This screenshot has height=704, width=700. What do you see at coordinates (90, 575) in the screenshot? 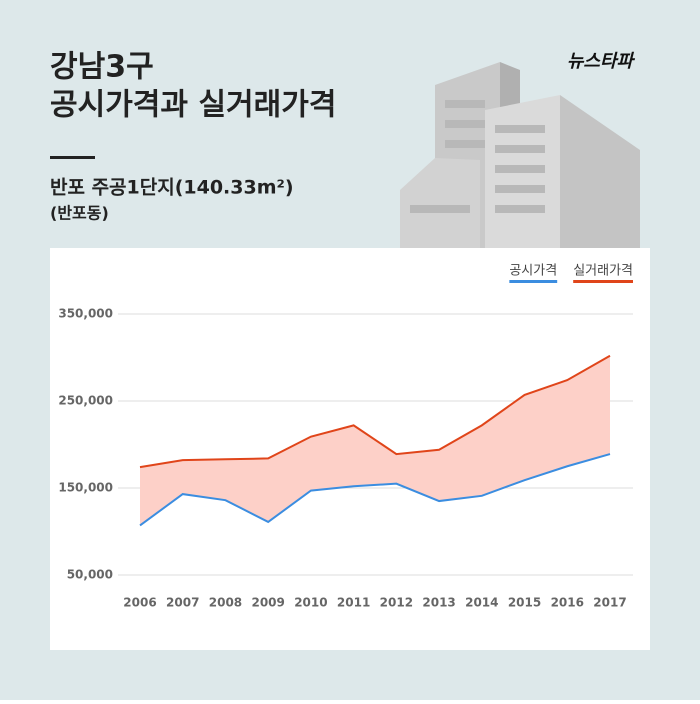
I see `y-tick-label: 50,000` at bounding box center [90, 575].